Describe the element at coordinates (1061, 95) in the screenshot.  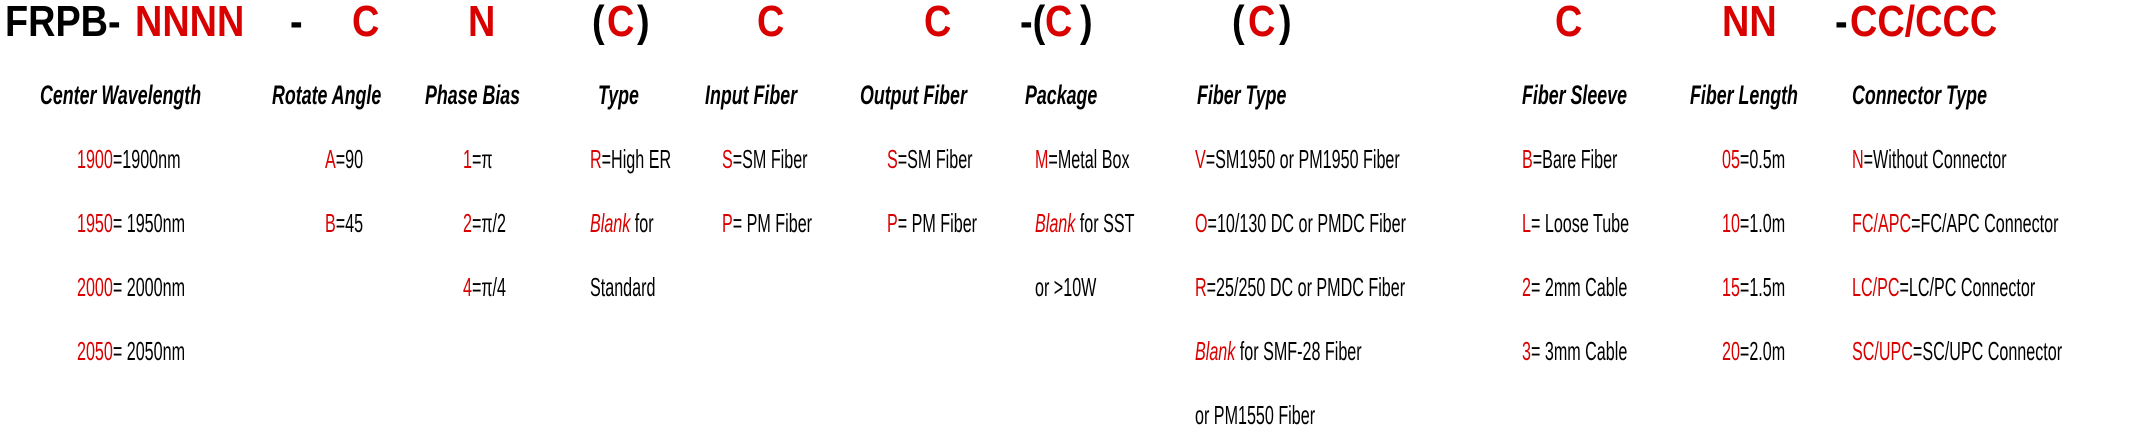
I see `column-header: Package` at that location.